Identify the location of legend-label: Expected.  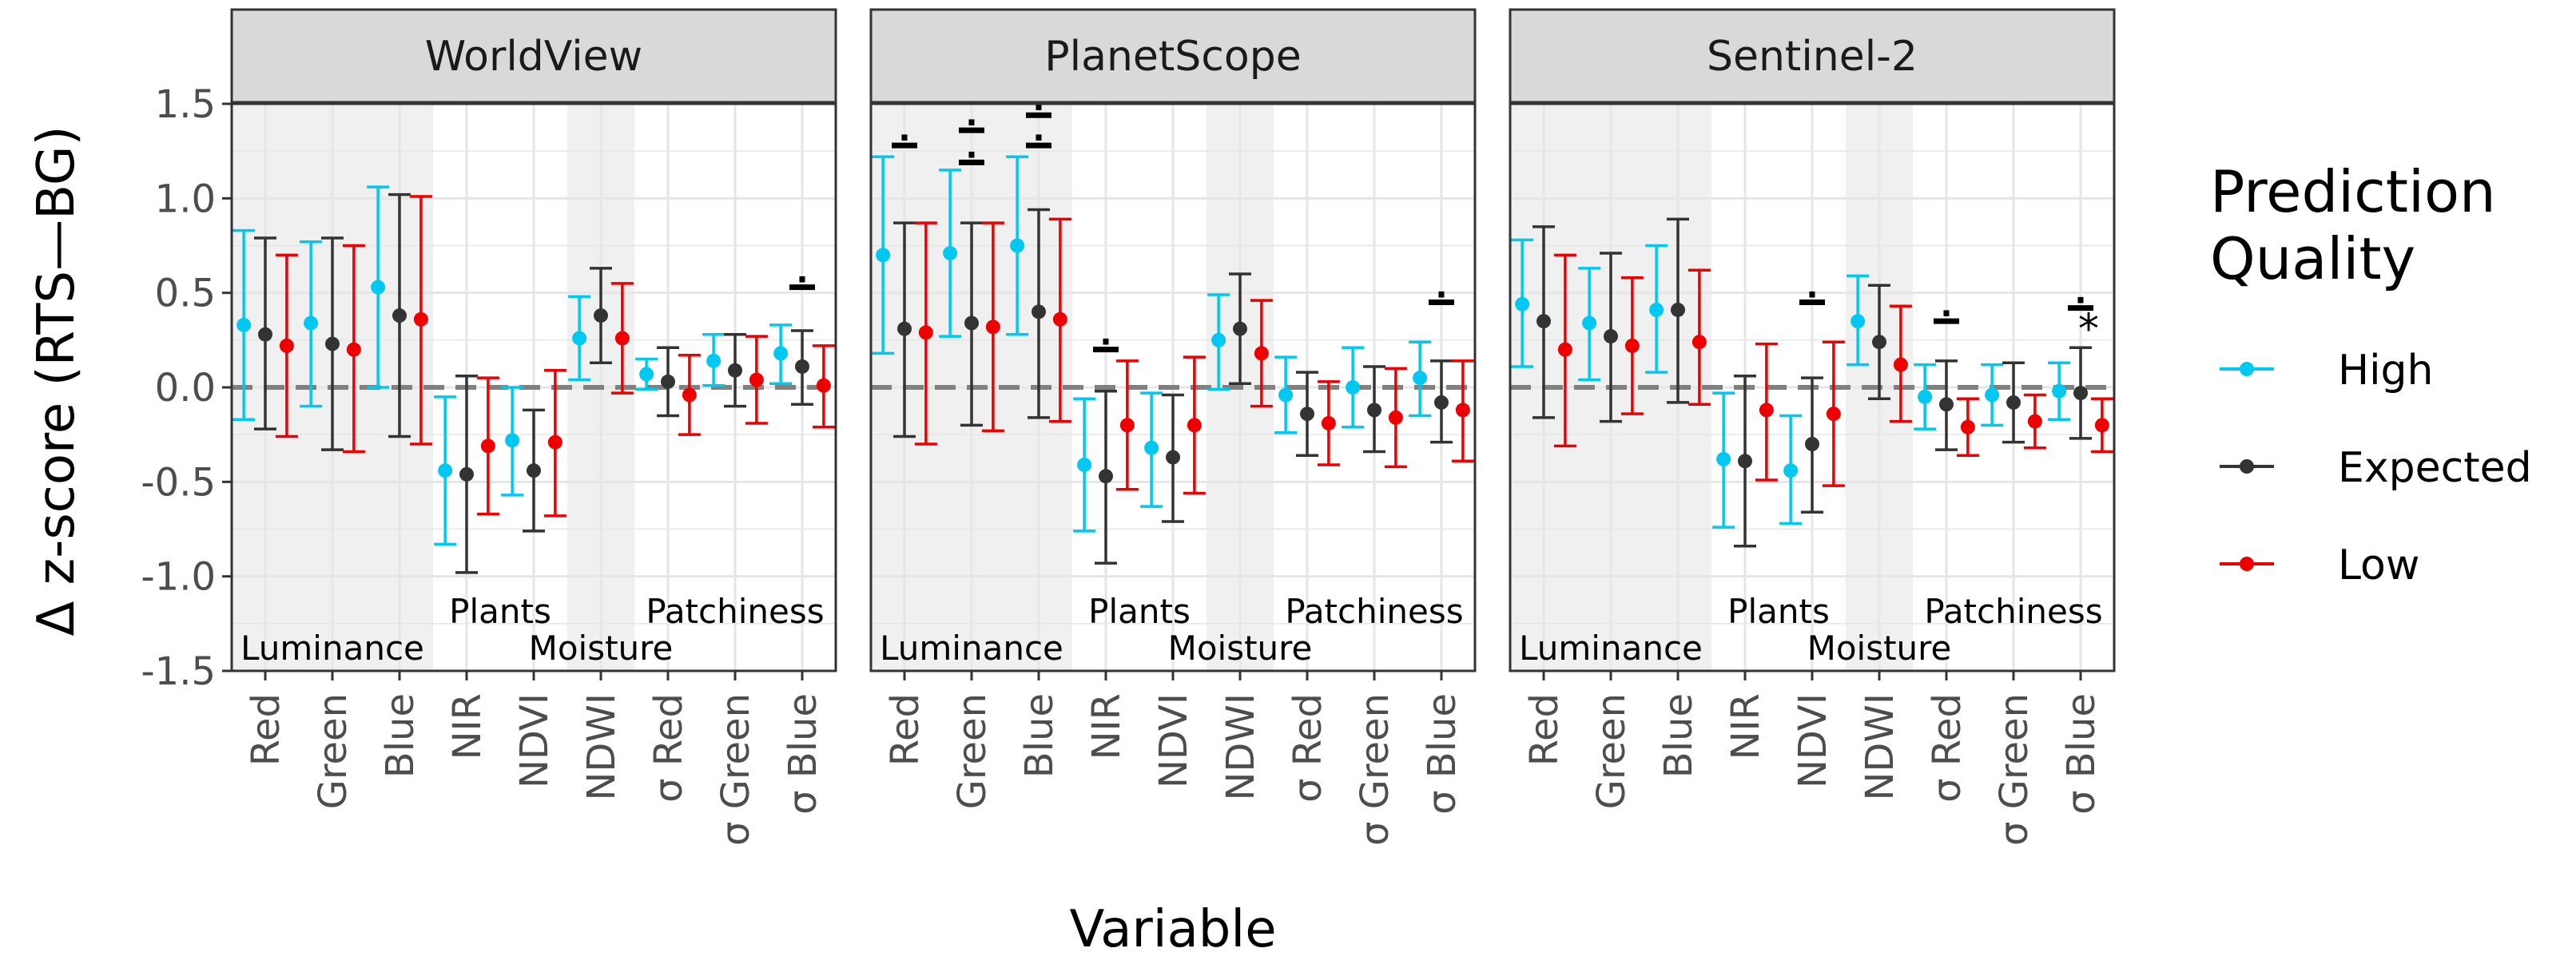
(2435, 468).